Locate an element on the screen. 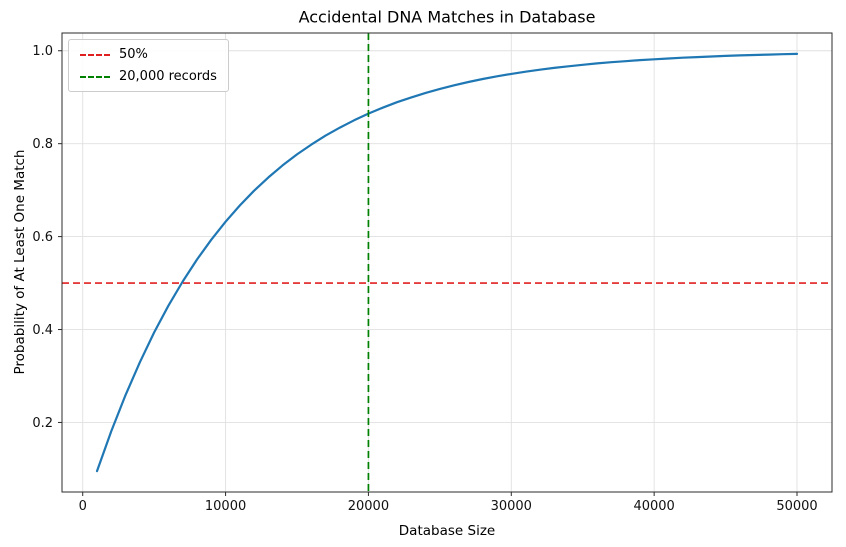  chart-title: Accidental DNA Matches in Database is located at coordinates (447, 17).